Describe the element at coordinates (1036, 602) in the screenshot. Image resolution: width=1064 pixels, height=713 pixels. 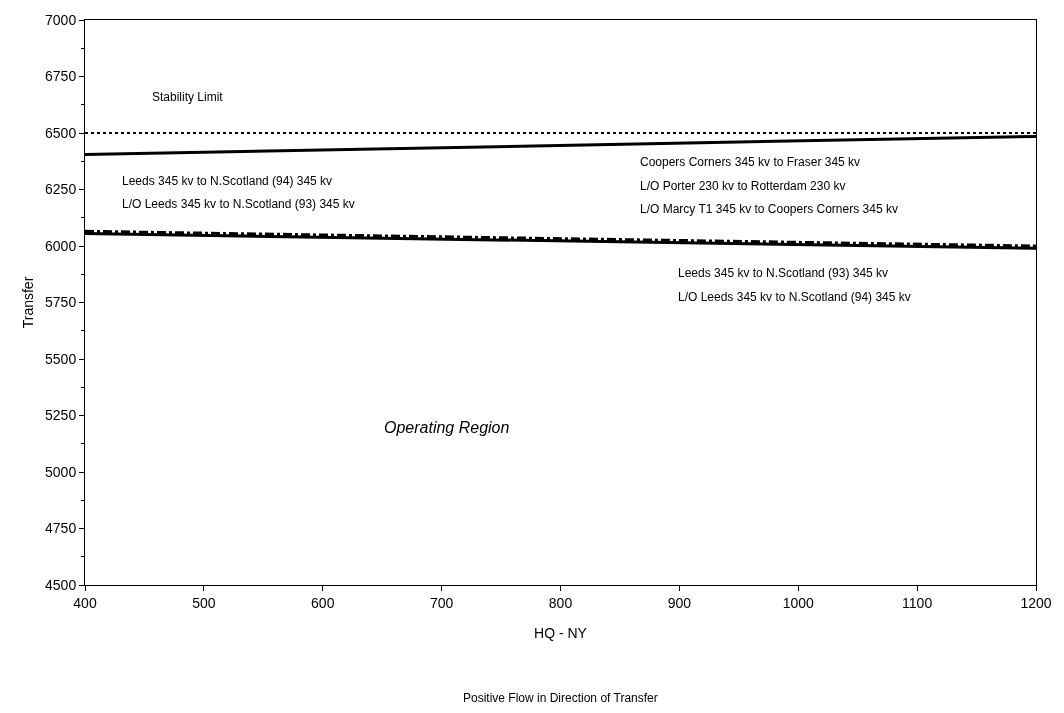
I see `x-tick-label: 1200` at that location.